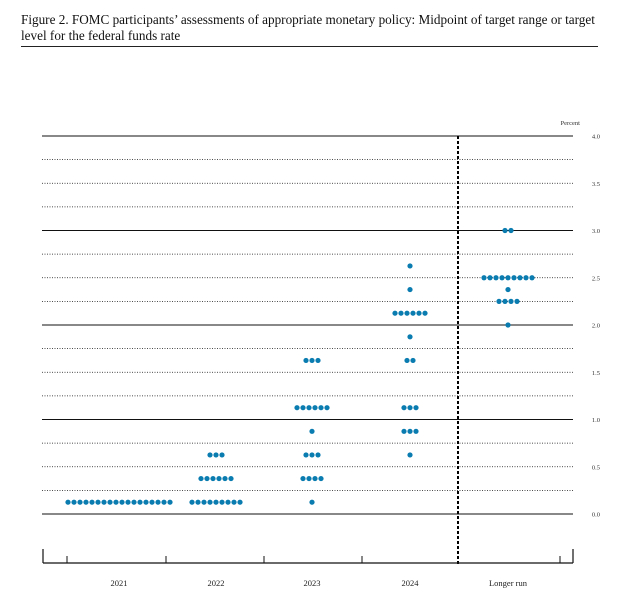 The width and height of the screenshot is (622, 606). What do you see at coordinates (596, 467) in the screenshot?
I see `y-tick-label: 0.5` at bounding box center [596, 467].